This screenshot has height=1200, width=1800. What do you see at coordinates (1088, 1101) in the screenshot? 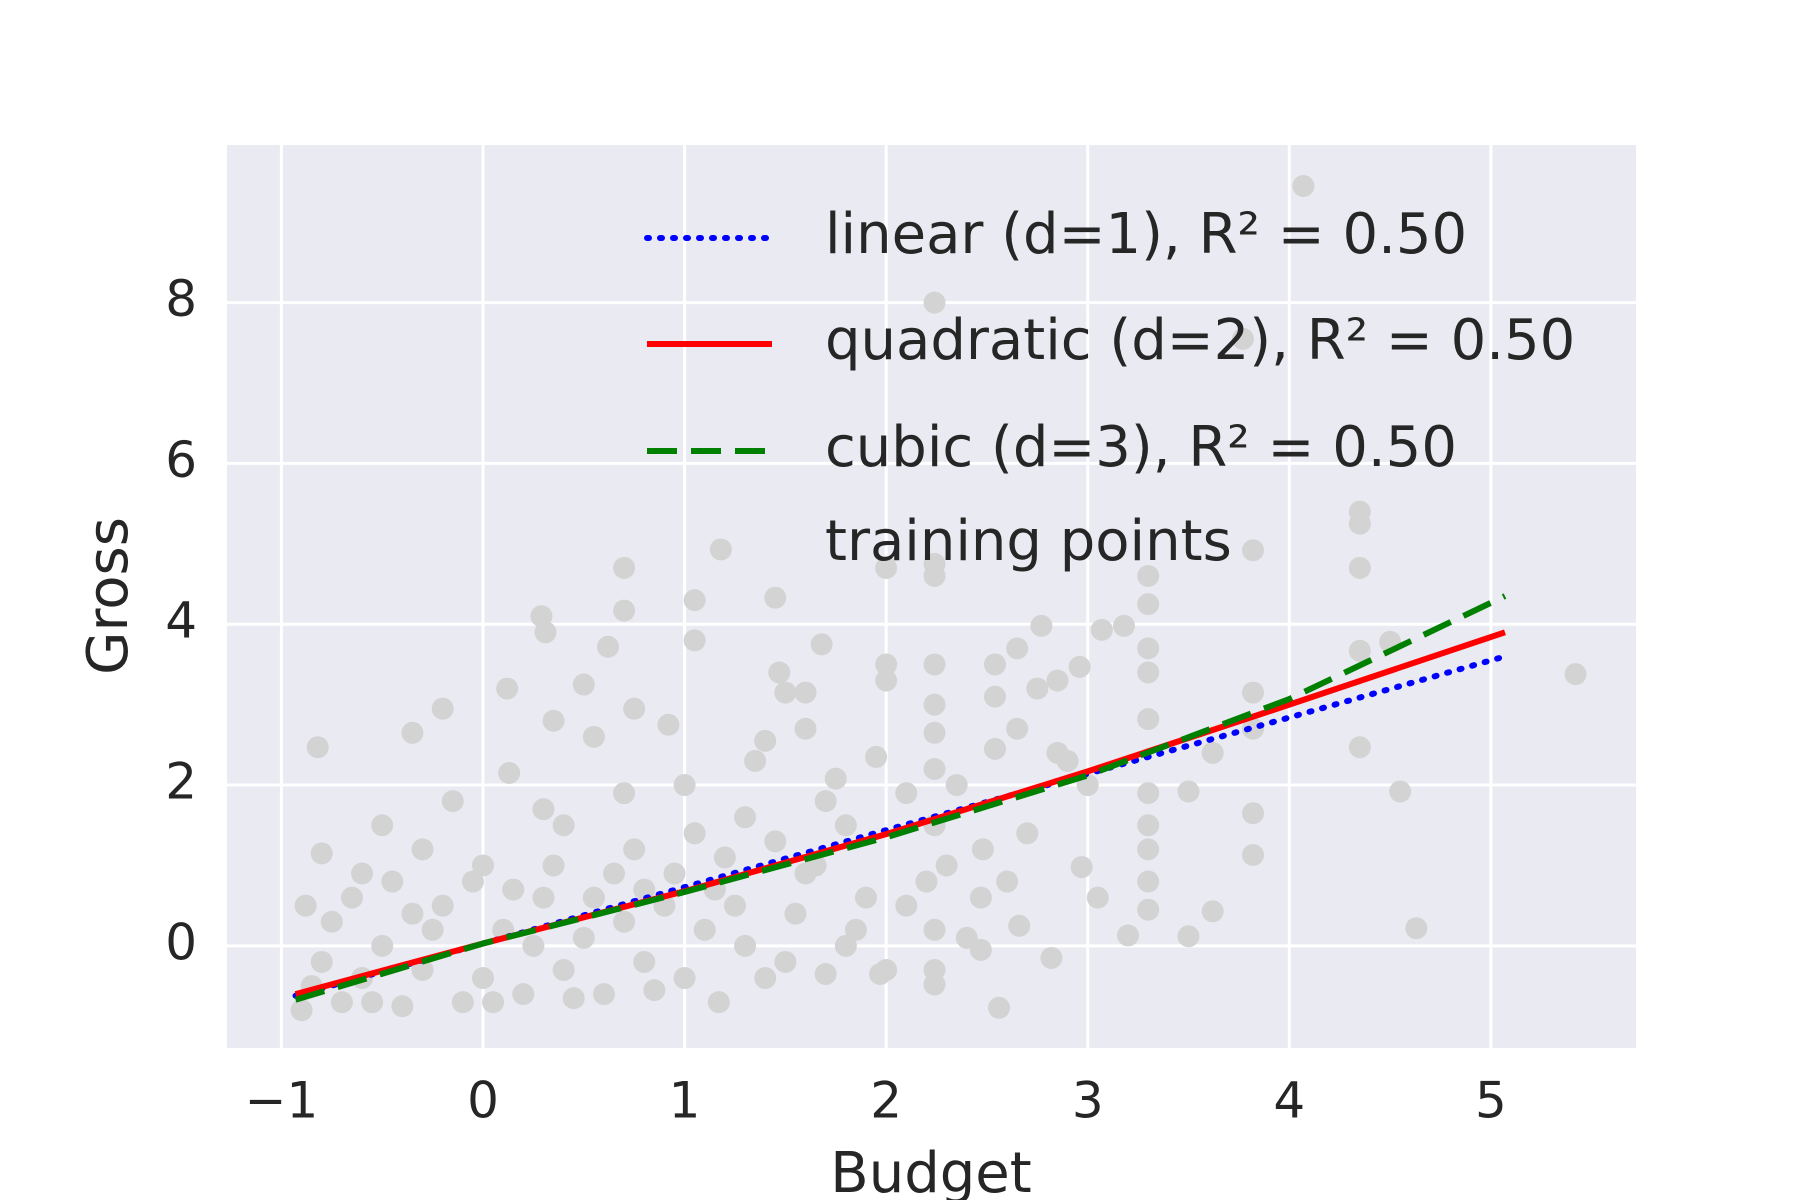
I see `x-tick-label: 3` at bounding box center [1088, 1101].